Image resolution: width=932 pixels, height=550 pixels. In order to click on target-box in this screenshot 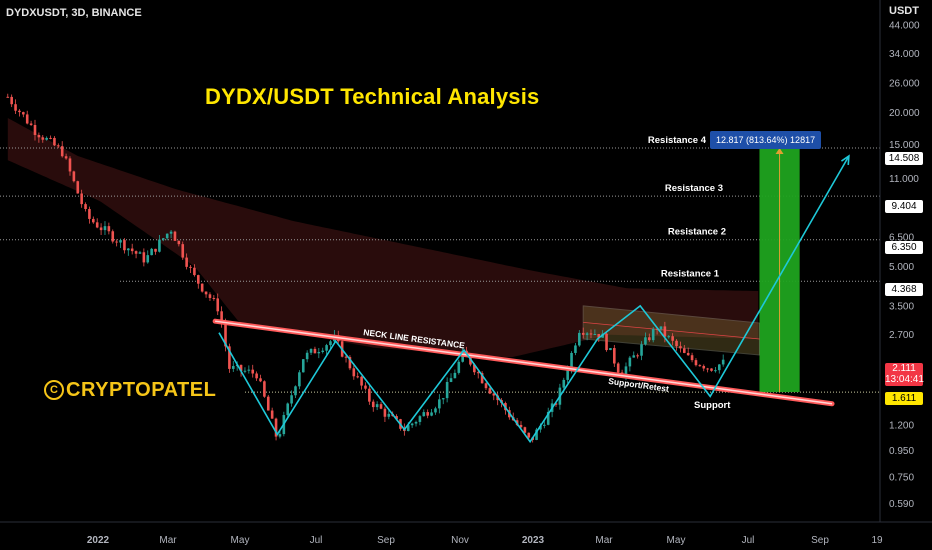, I will do `click(691, 270)`.